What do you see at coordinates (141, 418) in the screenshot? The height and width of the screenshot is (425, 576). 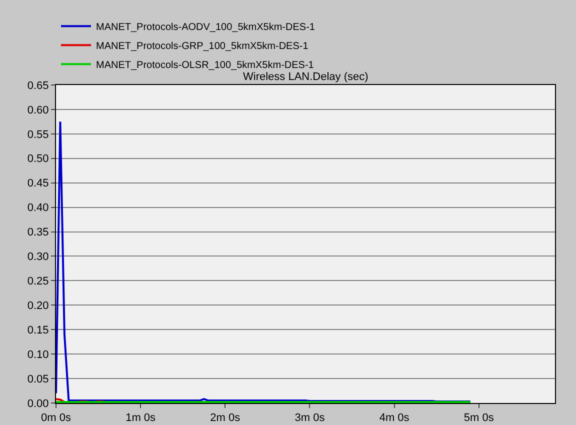 I see `x-tick-label: 1m 0s` at bounding box center [141, 418].